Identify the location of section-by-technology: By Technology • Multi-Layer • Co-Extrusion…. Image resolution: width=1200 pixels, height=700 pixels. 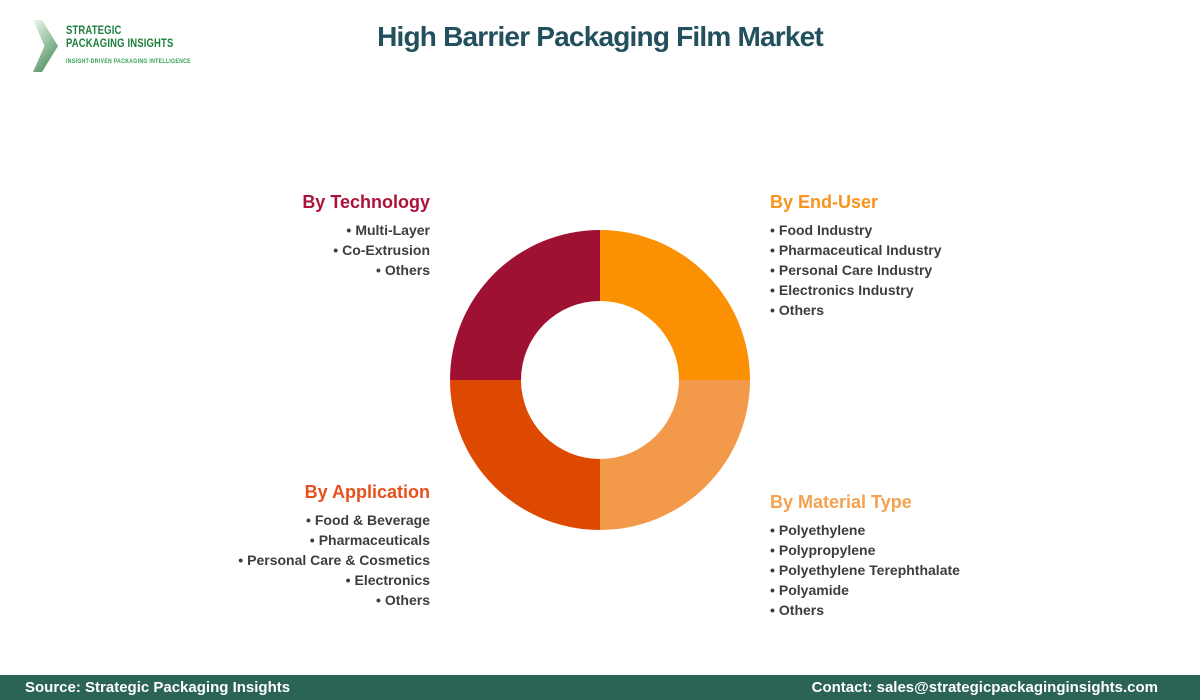
(366, 235).